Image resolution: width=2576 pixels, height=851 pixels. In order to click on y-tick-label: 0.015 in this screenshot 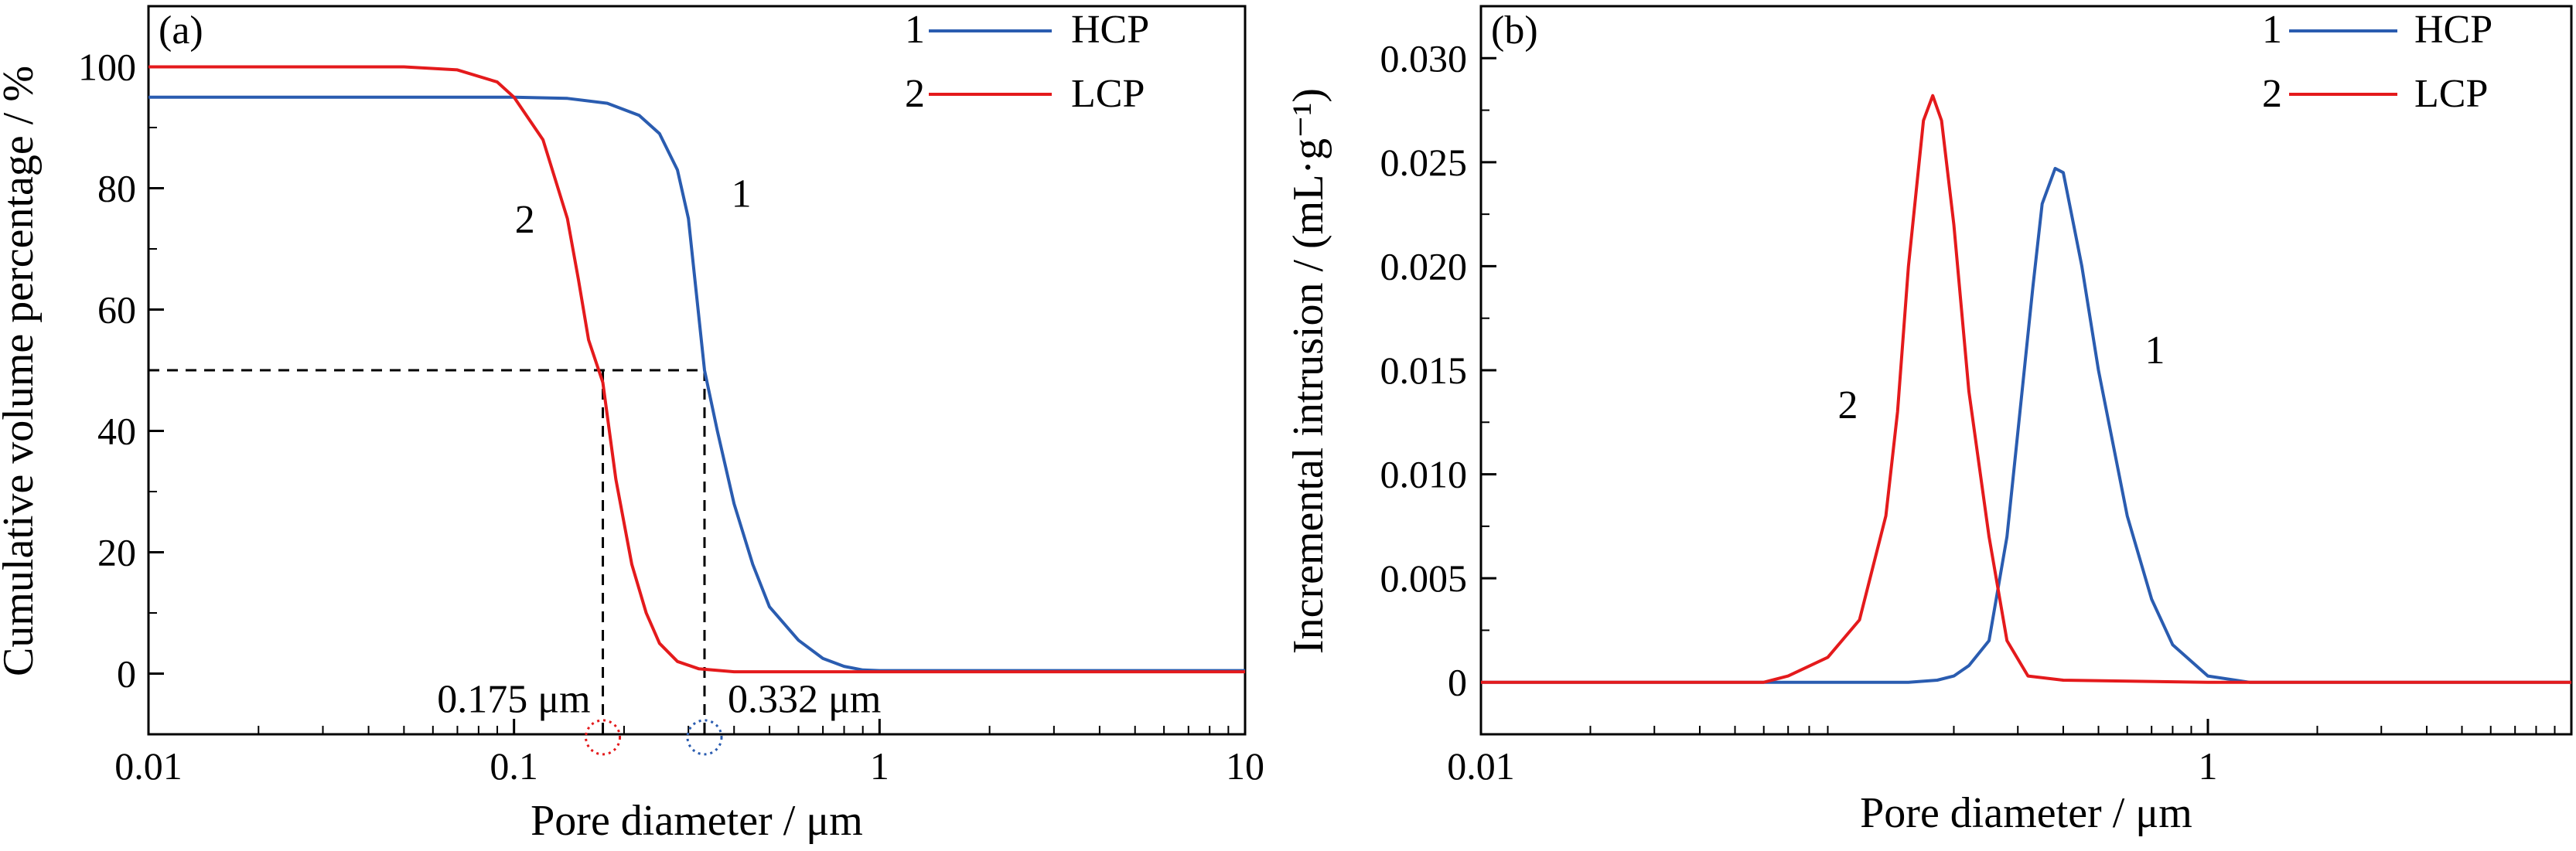, I will do `click(1424, 371)`.